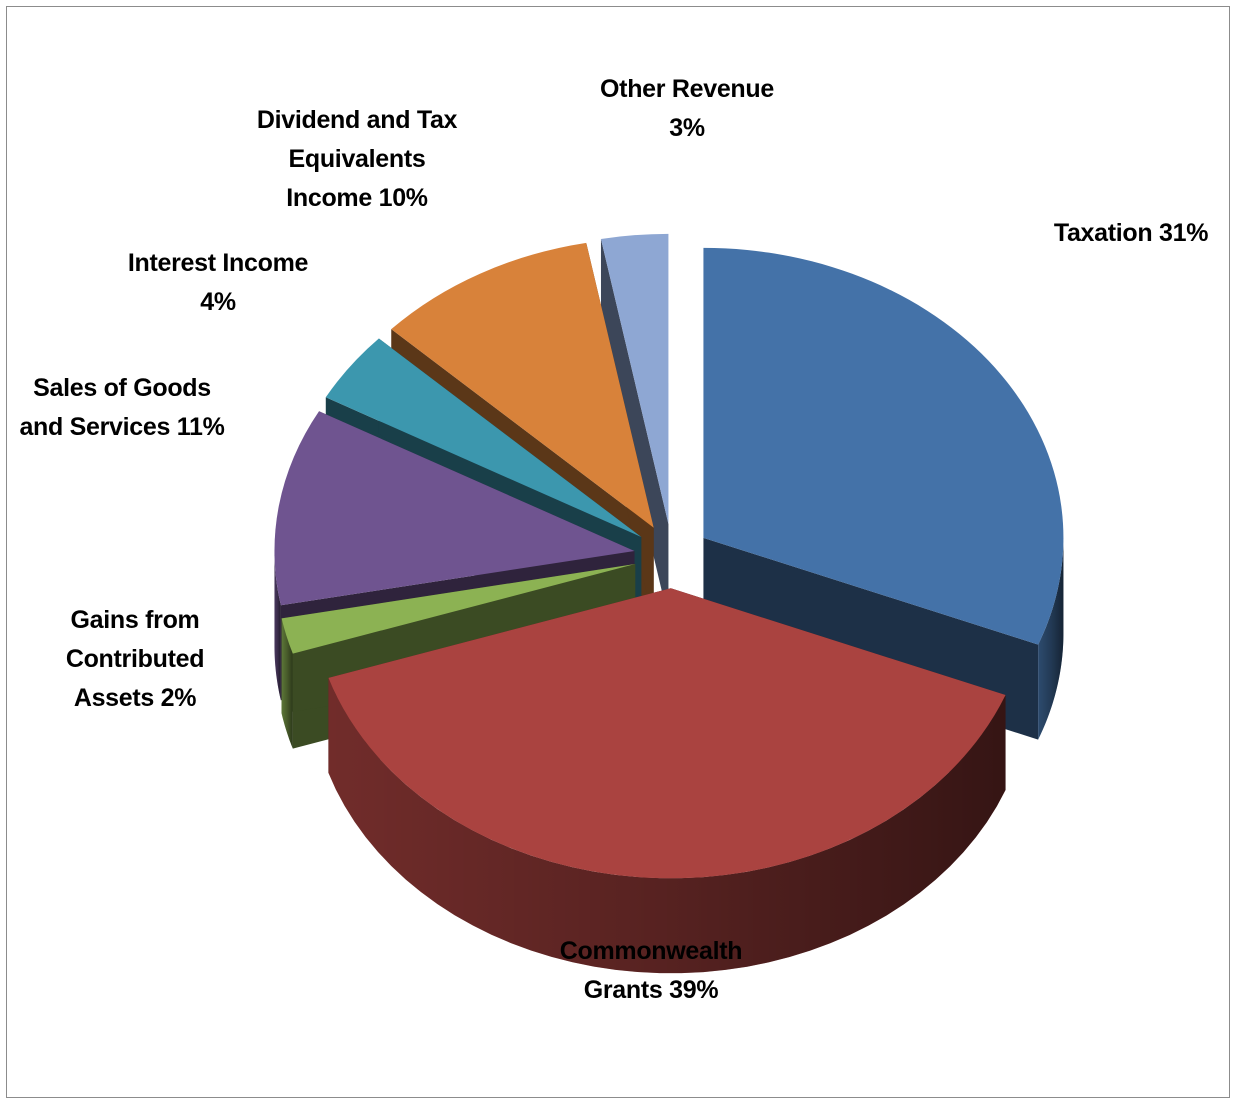 The height and width of the screenshot is (1104, 1236). What do you see at coordinates (687, 108) in the screenshot?
I see `slice-label-other-revenue: Other Revenue 3%` at bounding box center [687, 108].